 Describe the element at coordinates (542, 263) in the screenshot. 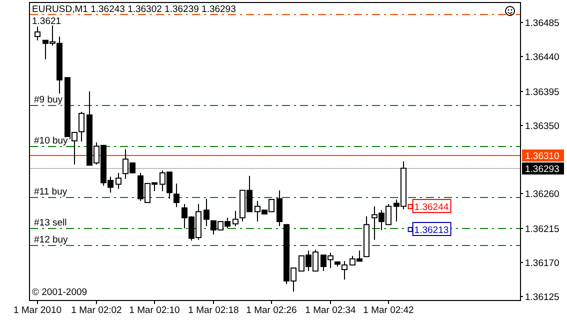

I see `y-tick-label: 1.36170` at that location.